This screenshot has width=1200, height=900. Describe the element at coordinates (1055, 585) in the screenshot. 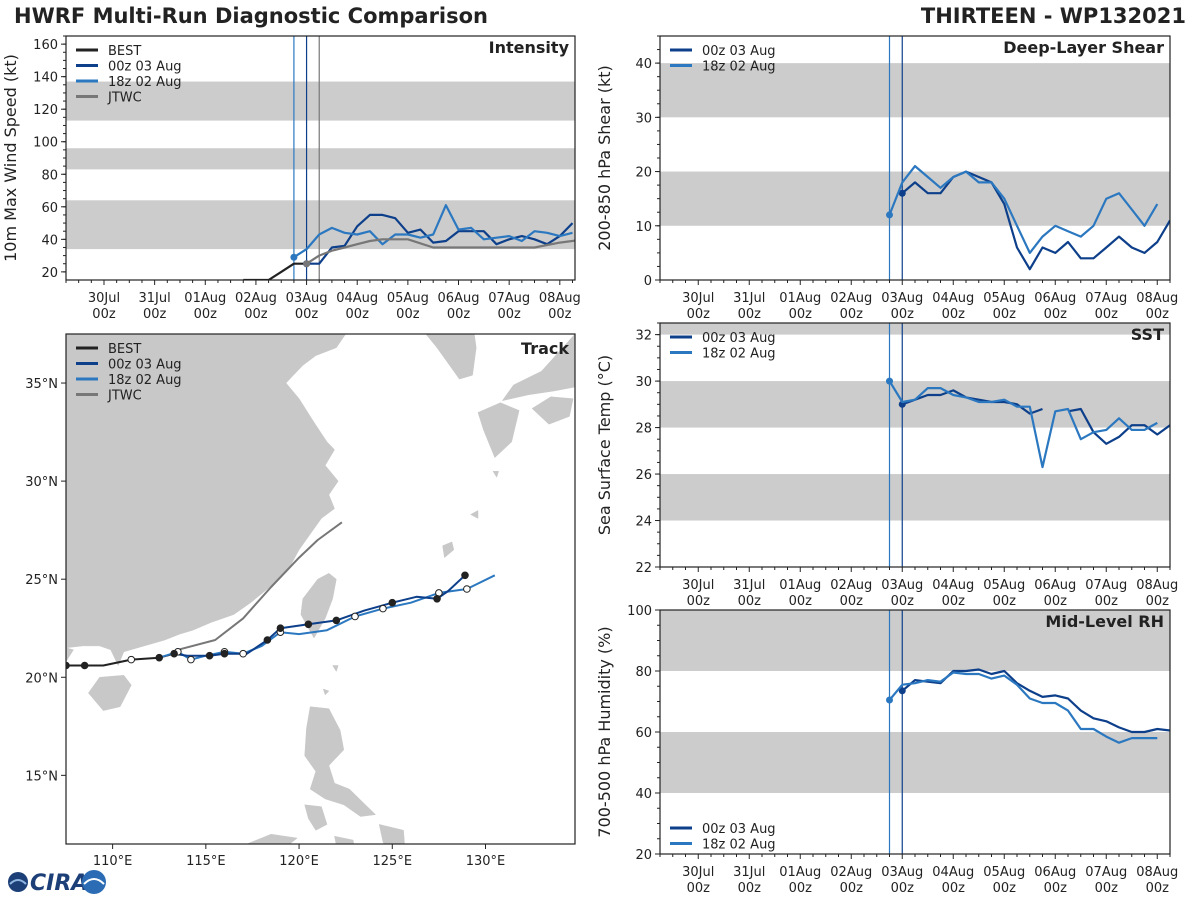

I see `sst-xtick-label-day: 06Aug` at that location.